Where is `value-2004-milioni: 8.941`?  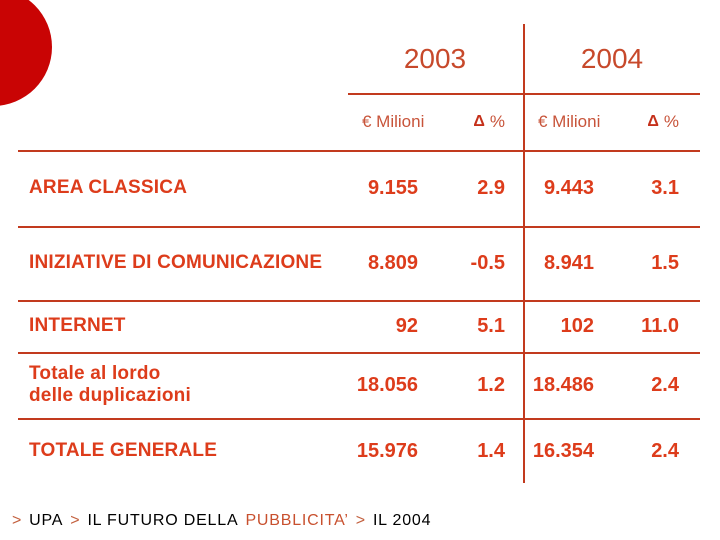 value-2004-milioni: 8.941 is located at coordinates (568, 262).